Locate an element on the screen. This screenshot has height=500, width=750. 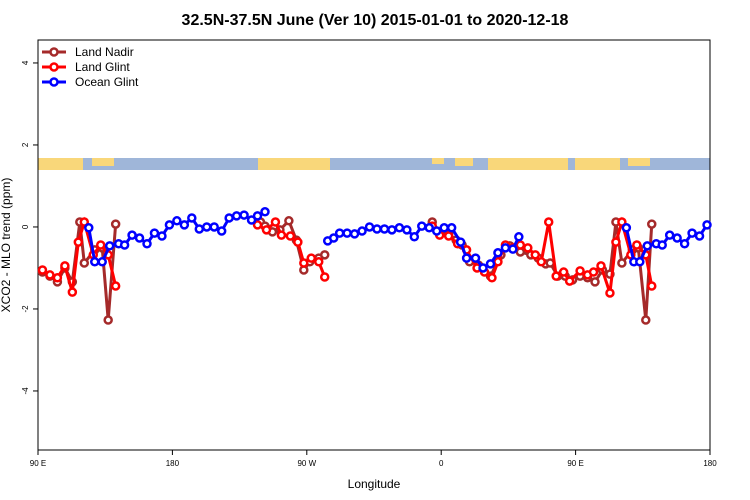
series is located at coordinates (398, 240).